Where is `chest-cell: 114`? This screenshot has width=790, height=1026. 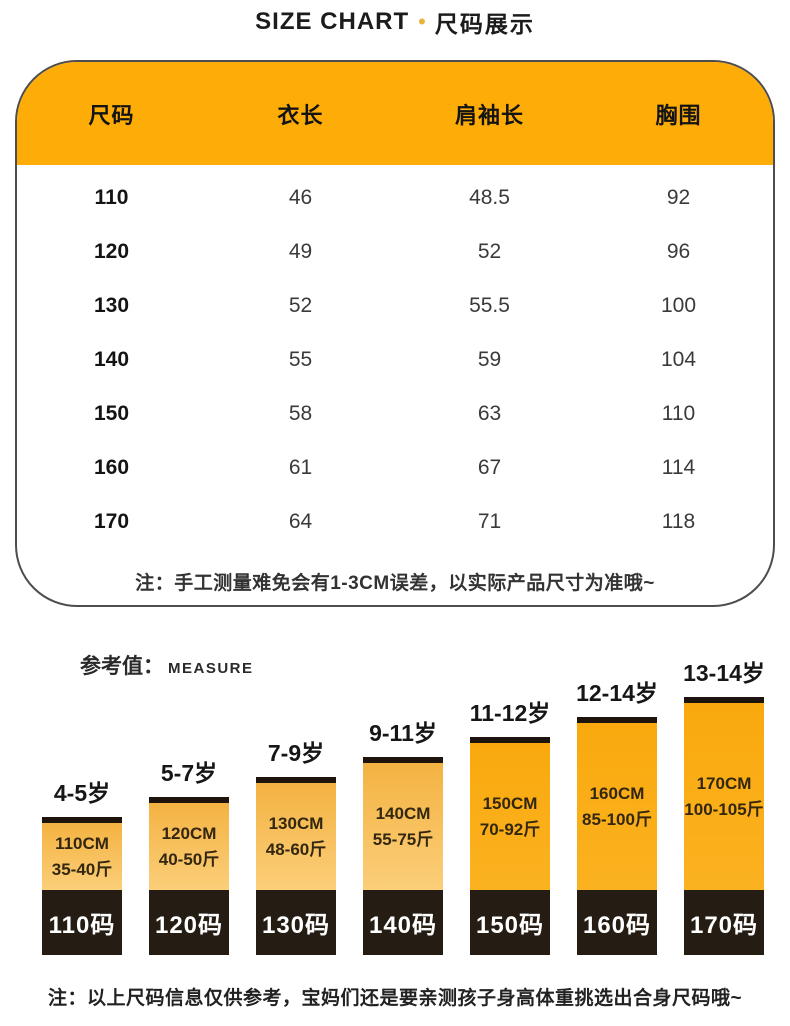 chest-cell: 114 is located at coordinates (678, 467).